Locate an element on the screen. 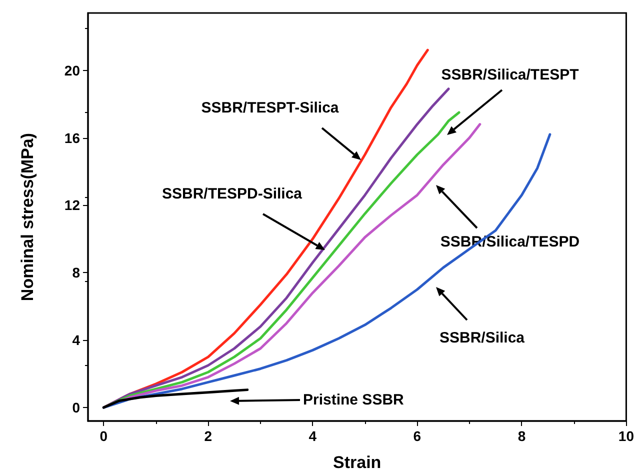 Image resolution: width=637 pixels, height=476 pixels. annotation: SSBR/Silica/TESPT is located at coordinates (510, 75).